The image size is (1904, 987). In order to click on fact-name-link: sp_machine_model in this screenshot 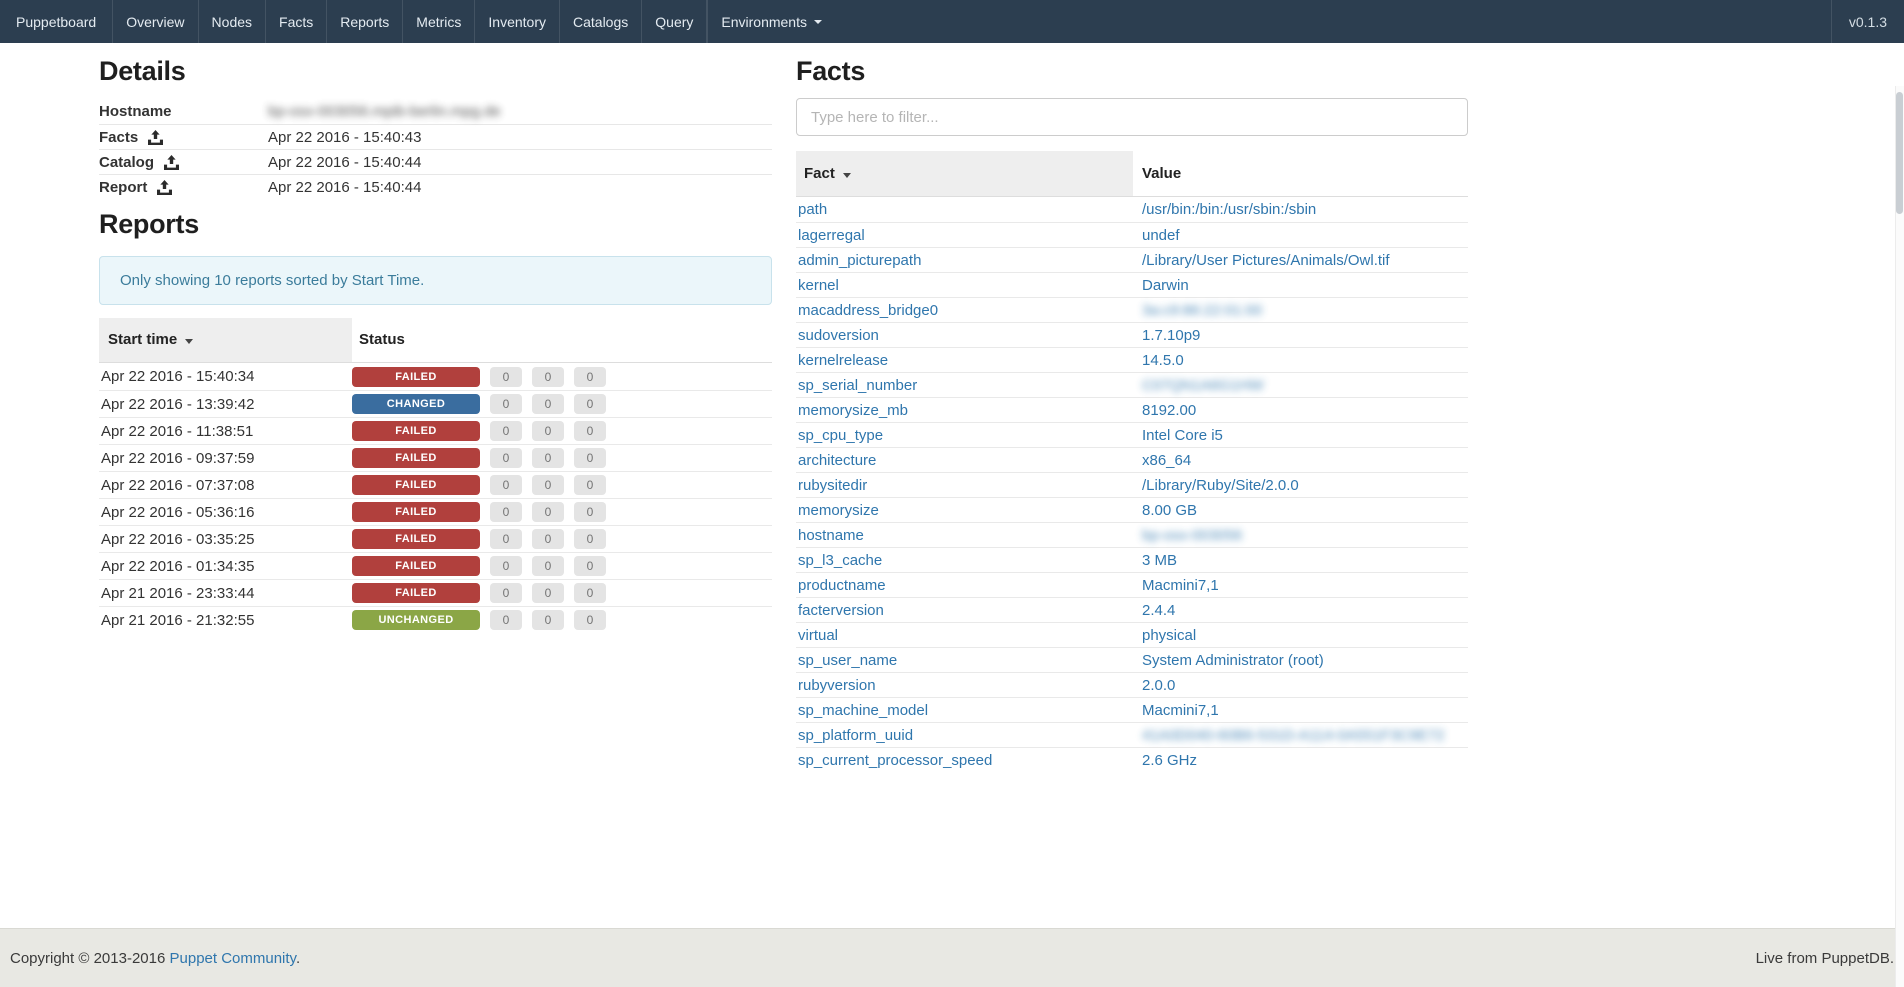, I will do `click(863, 710)`.